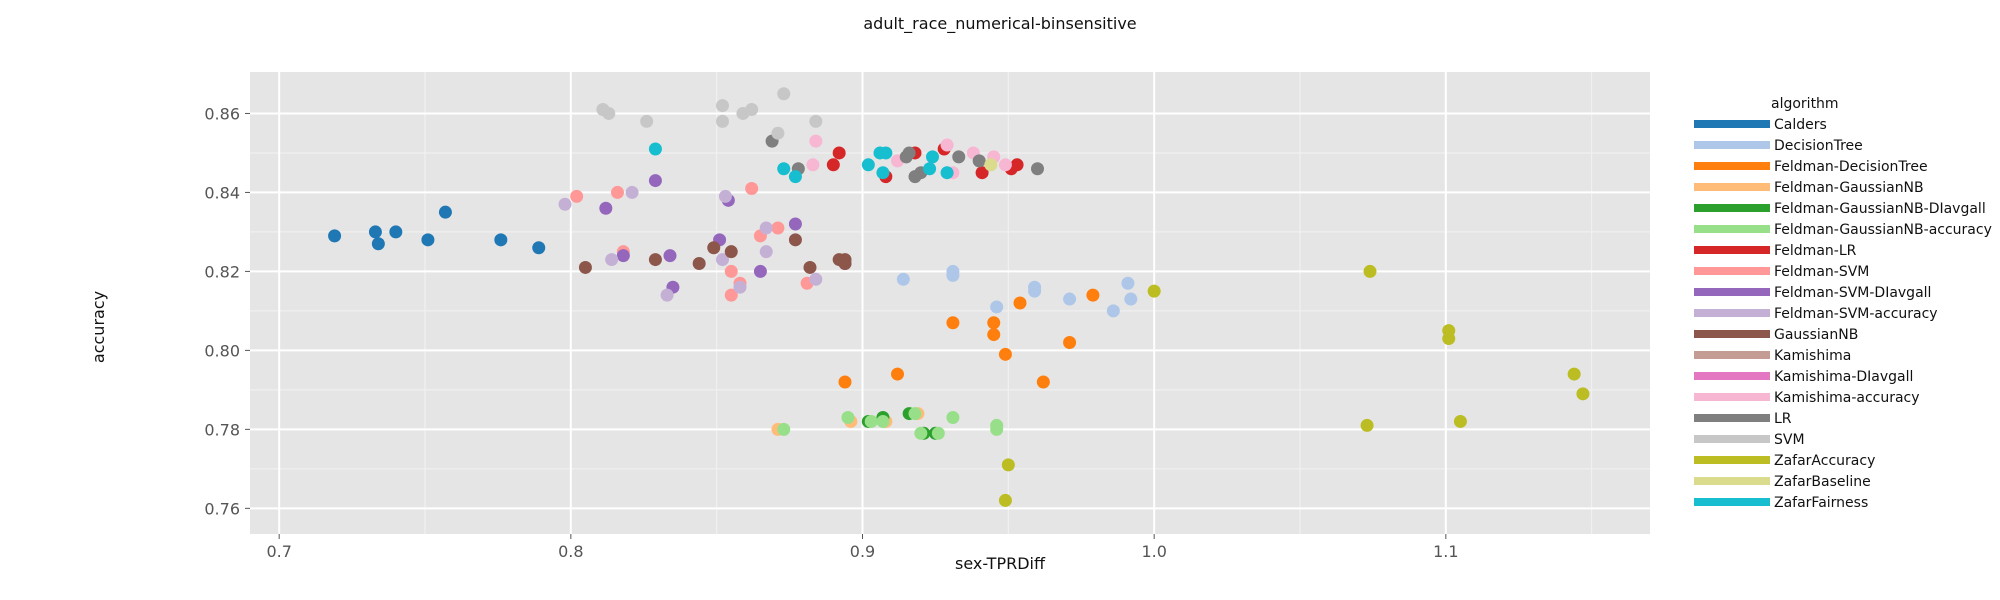  What do you see at coordinates (1732, 397) in the screenshot?
I see `legend-swatch-kamishima-accuracy` at bounding box center [1732, 397].